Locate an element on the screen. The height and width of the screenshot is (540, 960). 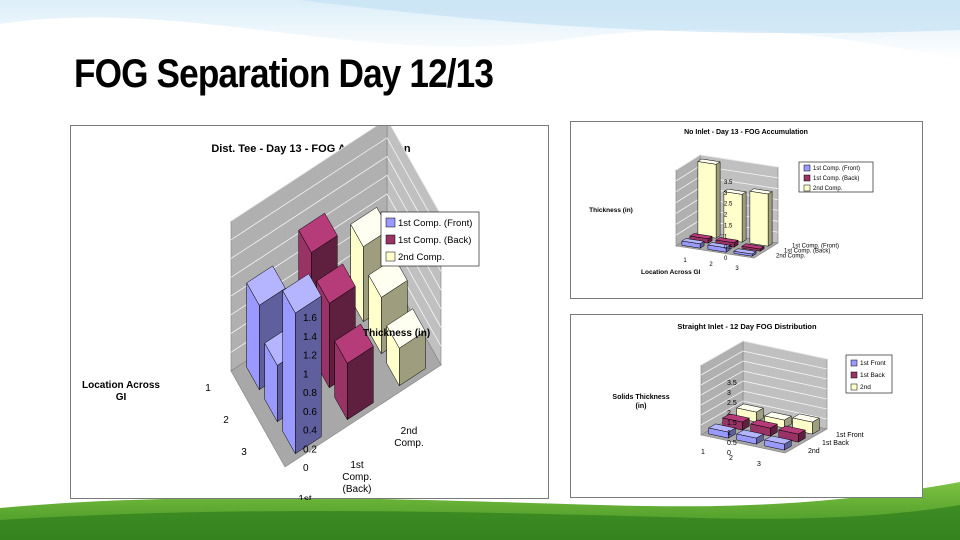
z-tick-label: 0.5 is located at coordinates (732, 443).